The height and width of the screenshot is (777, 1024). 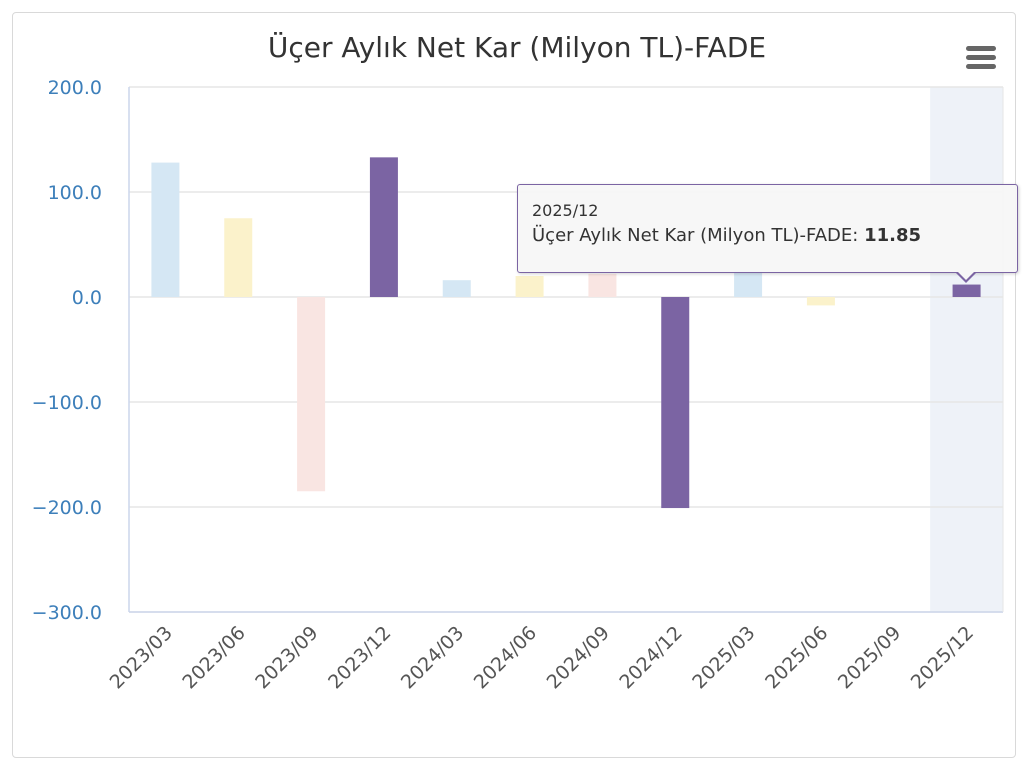 What do you see at coordinates (796, 657) in the screenshot?
I see `x-tick-label: 2025/06` at bounding box center [796, 657].